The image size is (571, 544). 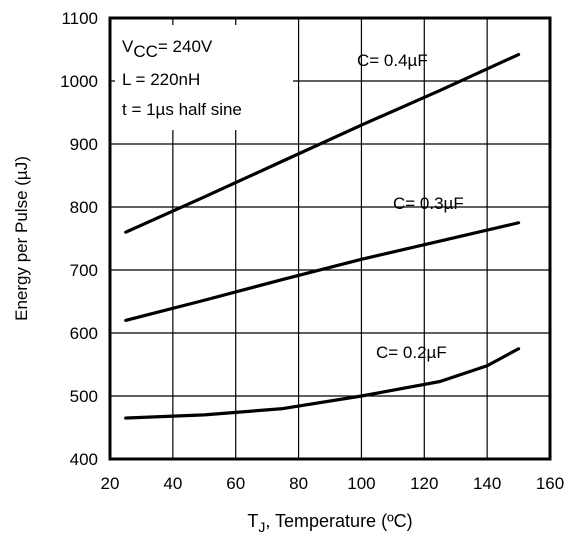 What do you see at coordinates (361, 483) in the screenshot?
I see `x-tick-label: 100` at bounding box center [361, 483].